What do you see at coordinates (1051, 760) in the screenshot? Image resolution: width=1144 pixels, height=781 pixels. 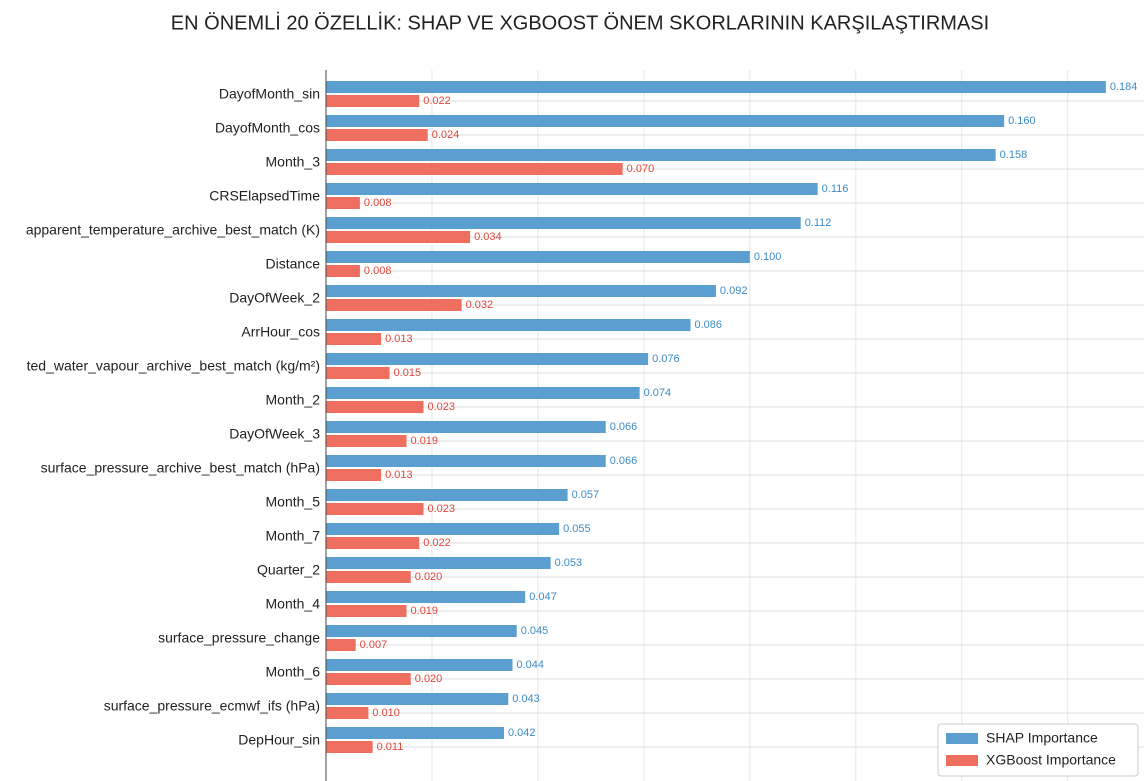 I see `legend-label: XGBoost Importance` at bounding box center [1051, 760].